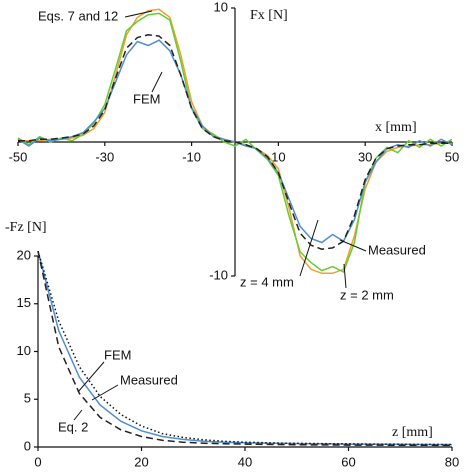 The image size is (474, 474). Describe the element at coordinates (26, 227) in the screenshot. I see `y-axis-label: -Fz [N]` at that location.